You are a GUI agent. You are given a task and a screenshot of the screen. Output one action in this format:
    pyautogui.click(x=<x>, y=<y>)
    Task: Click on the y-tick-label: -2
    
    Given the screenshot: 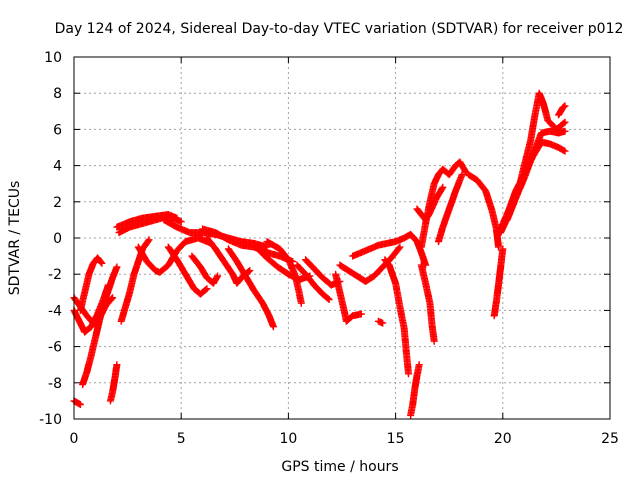 What is the action you would take?
    pyautogui.click(x=55, y=275)
    